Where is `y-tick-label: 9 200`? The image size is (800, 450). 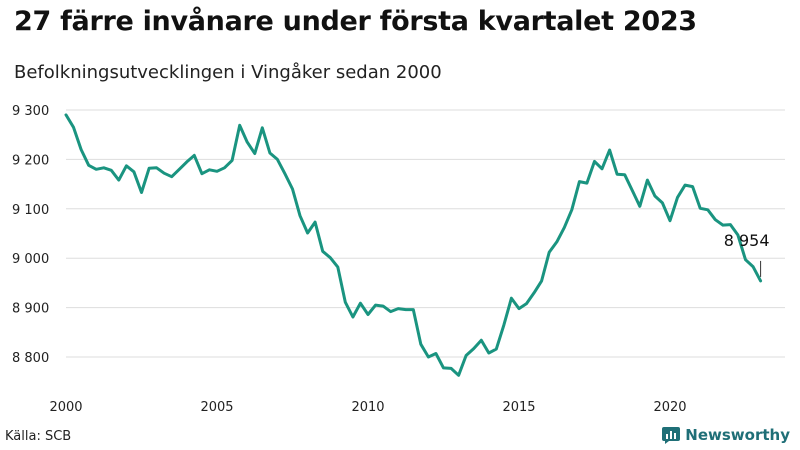 y-tick-label: 9 200 is located at coordinates (30, 160).